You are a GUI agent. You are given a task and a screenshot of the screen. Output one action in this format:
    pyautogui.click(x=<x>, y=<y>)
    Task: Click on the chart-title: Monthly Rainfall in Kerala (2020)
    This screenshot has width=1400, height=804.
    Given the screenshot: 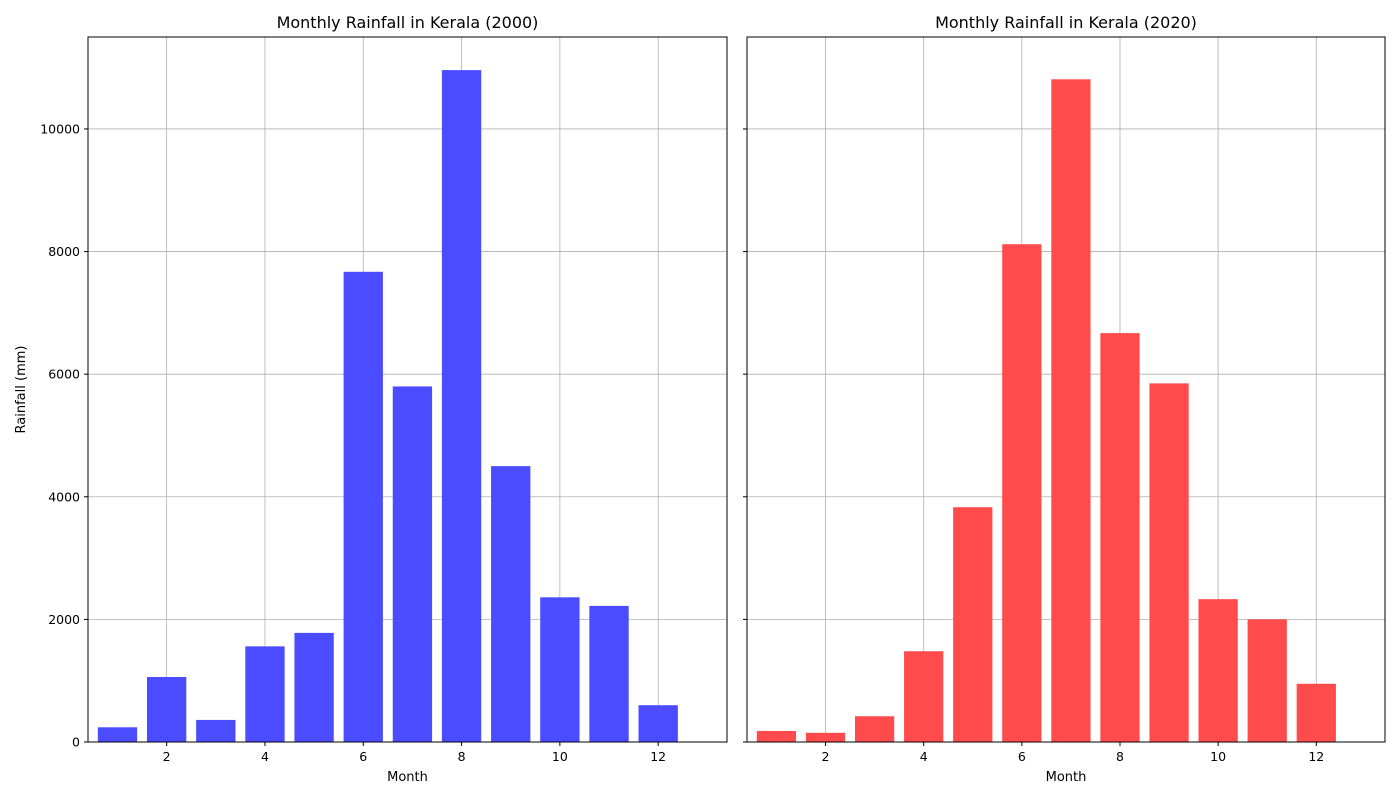 What is the action you would take?
    pyautogui.click(x=1066, y=22)
    